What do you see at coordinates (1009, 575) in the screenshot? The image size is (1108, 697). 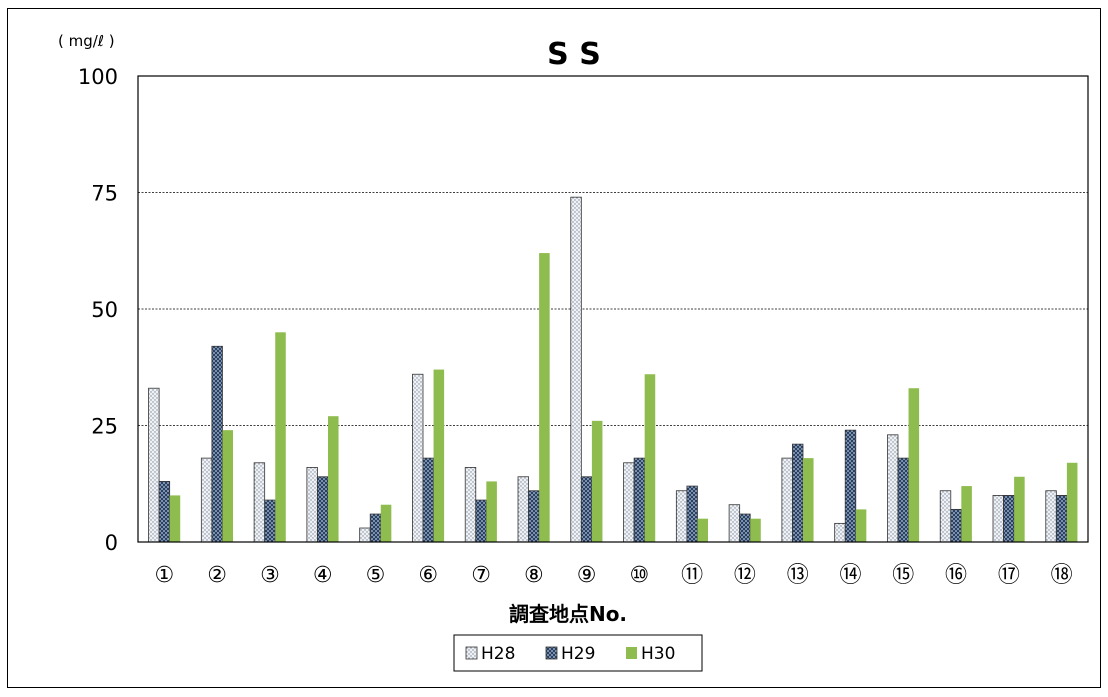 I see `x-tick-label: ⑰` at bounding box center [1009, 575].